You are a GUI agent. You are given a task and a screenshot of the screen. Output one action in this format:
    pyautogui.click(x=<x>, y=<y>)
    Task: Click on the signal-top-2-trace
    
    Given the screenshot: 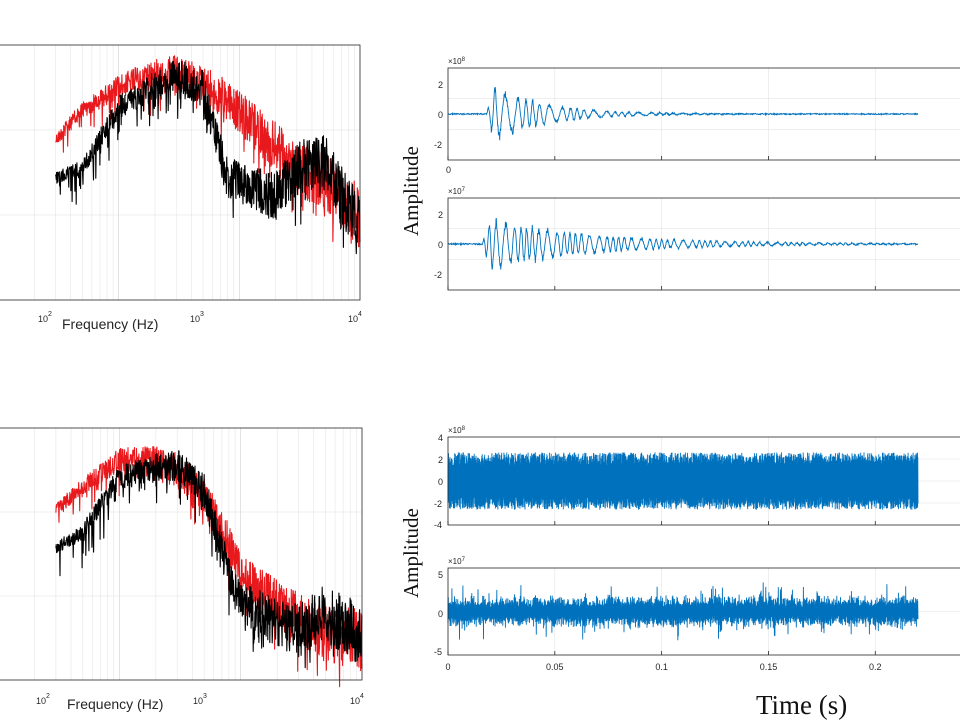 What is the action you would take?
    pyautogui.click(x=683, y=243)
    